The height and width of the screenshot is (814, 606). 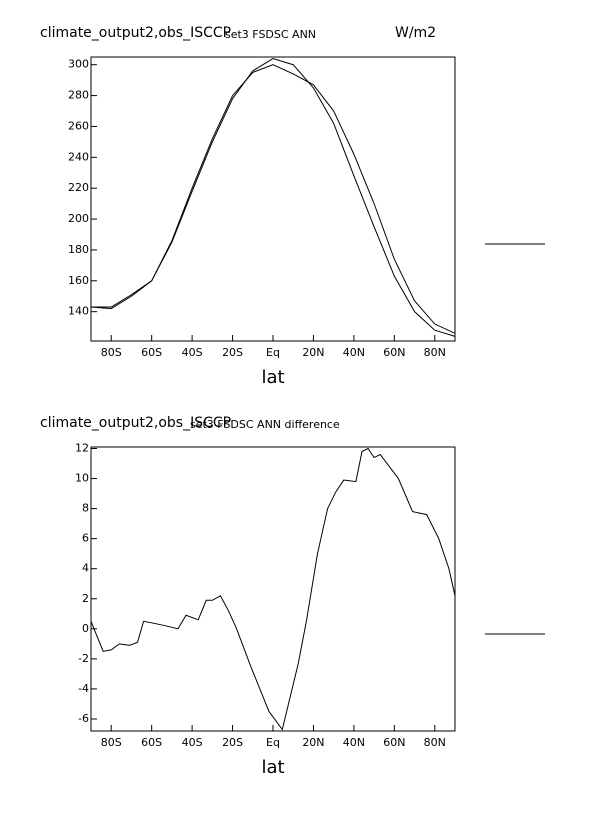 What do you see at coordinates (85, 508) in the screenshot?
I see `y-tick-label: 8` at bounding box center [85, 508].